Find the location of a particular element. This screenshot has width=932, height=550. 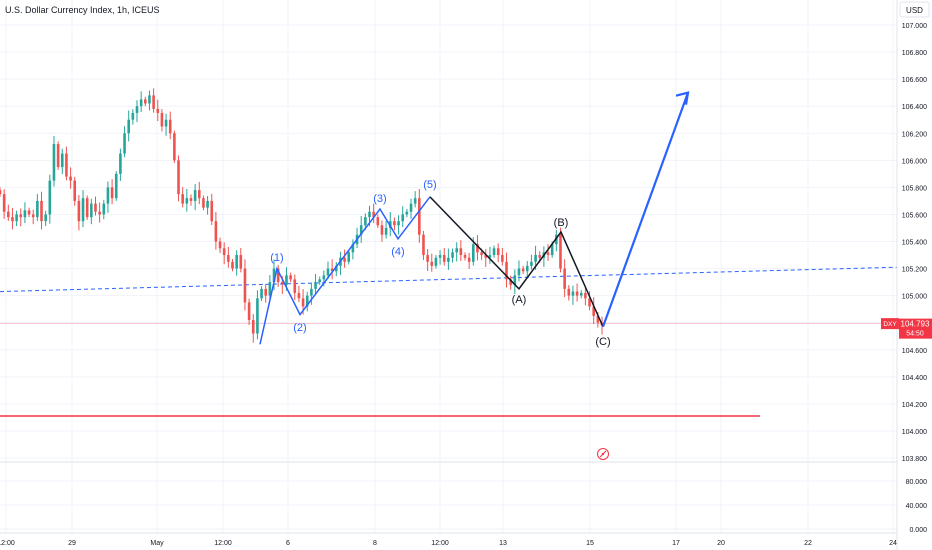

wave-label-c: (C) is located at coordinates (602, 342).